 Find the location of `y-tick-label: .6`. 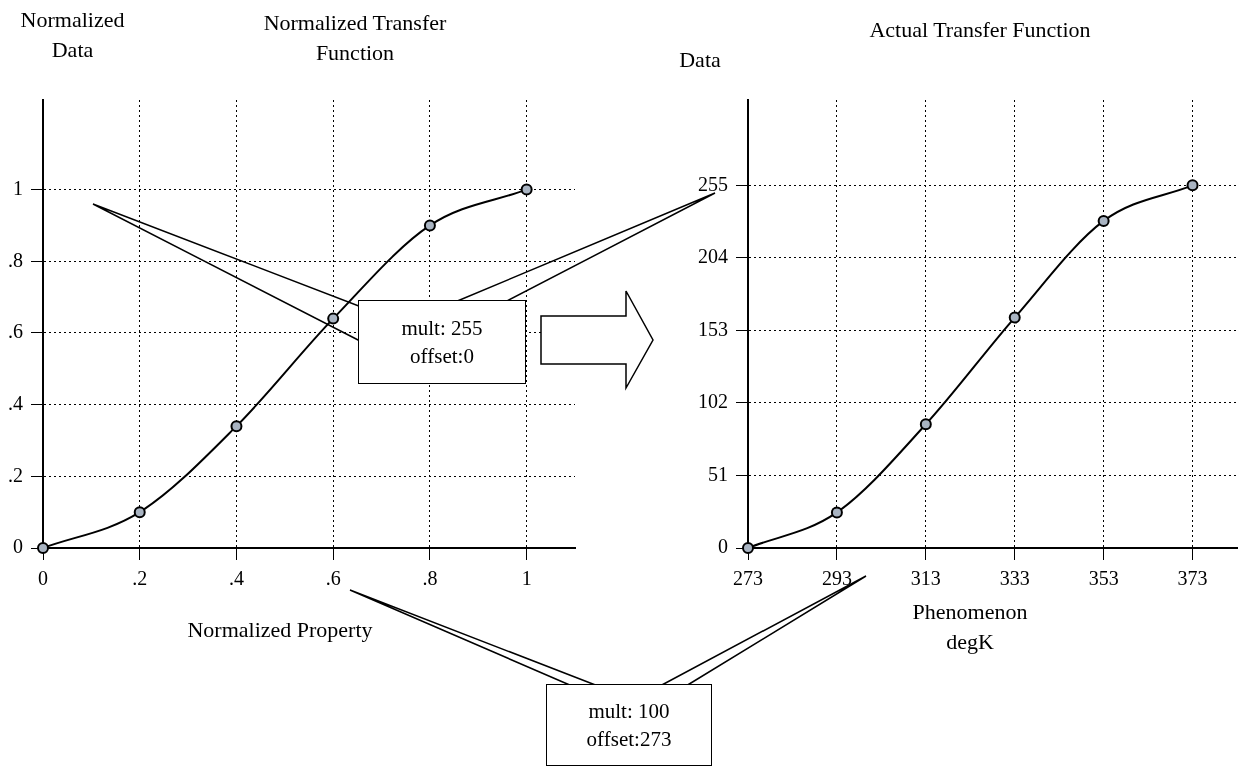

y-tick-label: .6 is located at coordinates (15, 331).